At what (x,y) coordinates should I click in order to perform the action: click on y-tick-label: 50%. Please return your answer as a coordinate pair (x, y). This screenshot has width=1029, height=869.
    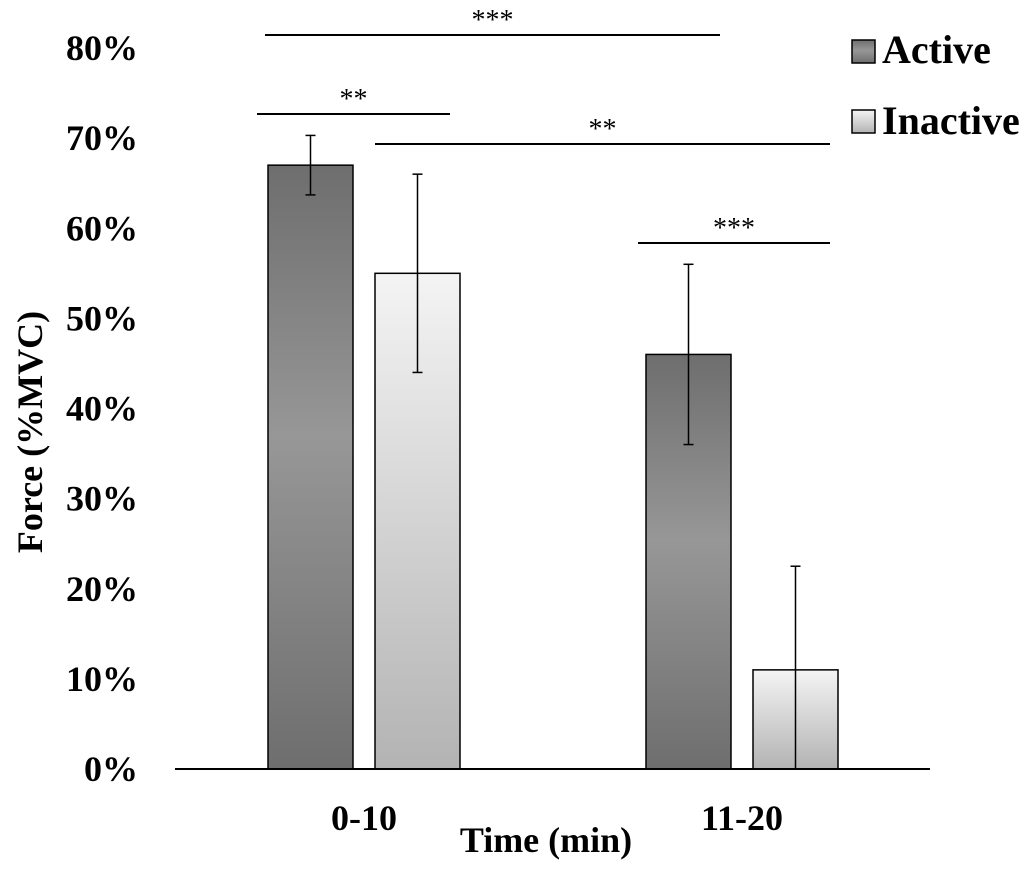
    Looking at the image, I should click on (102, 318).